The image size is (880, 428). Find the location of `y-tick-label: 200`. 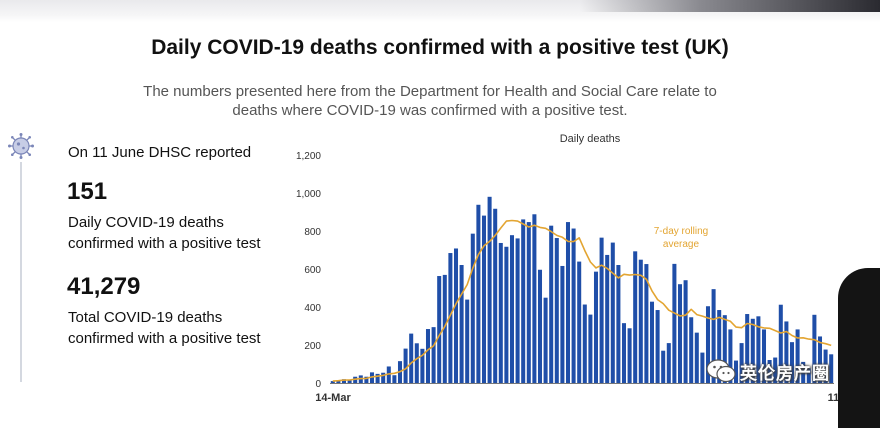

y-tick-label: 200 is located at coordinates (312, 346).